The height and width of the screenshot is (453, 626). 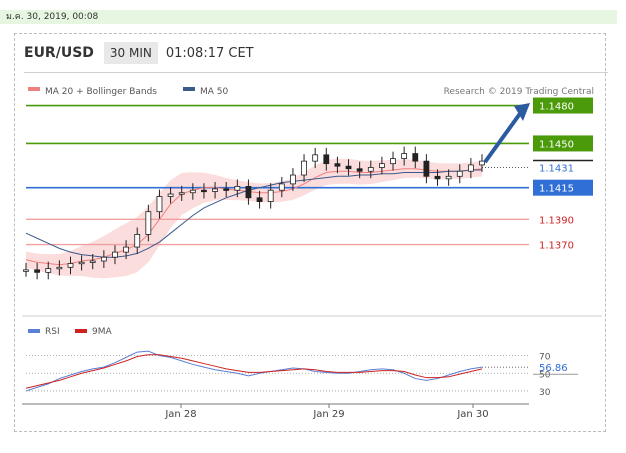 I want to click on rsi-tick-label: 30, so click(x=545, y=393).